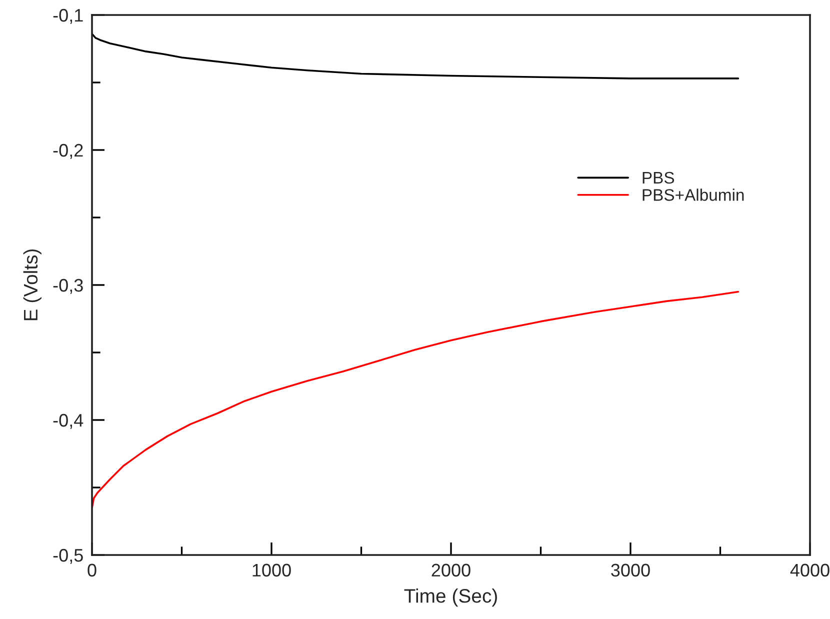 Image resolution: width=830 pixels, height=619 pixels. What do you see at coordinates (68, 286) in the screenshot?
I see `y-tick-label: -0,3` at bounding box center [68, 286].